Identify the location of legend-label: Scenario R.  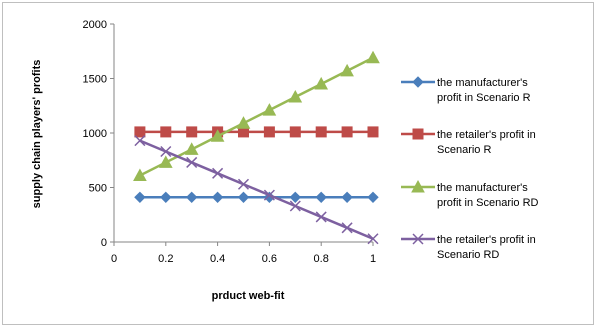
(464, 150).